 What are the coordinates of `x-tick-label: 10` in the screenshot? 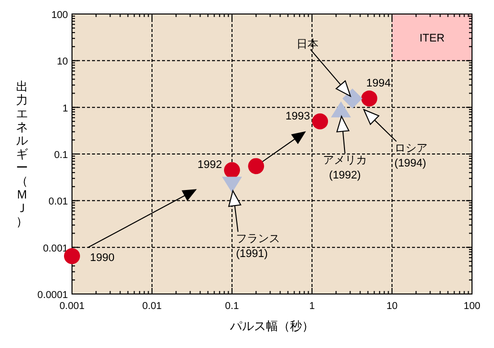 It's located at (392, 306).